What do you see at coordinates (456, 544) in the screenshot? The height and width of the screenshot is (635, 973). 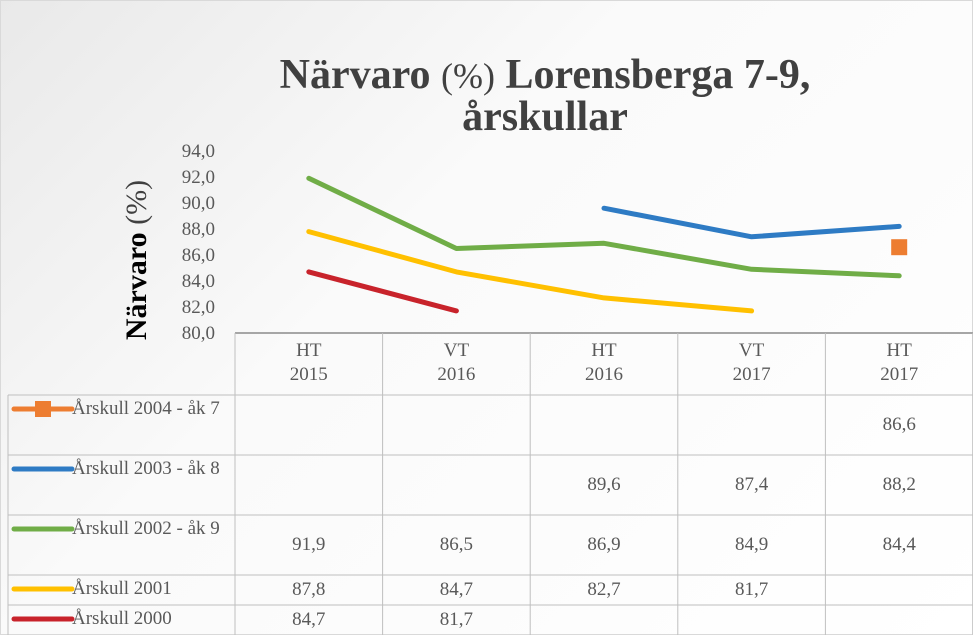 I see `table-value: 86,5` at bounding box center [456, 544].